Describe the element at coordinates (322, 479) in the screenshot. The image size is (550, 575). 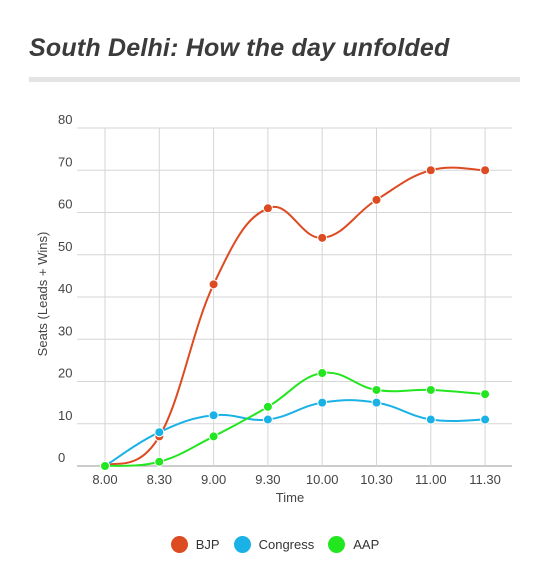
I see `x-tick-label: 10.00` at that location.